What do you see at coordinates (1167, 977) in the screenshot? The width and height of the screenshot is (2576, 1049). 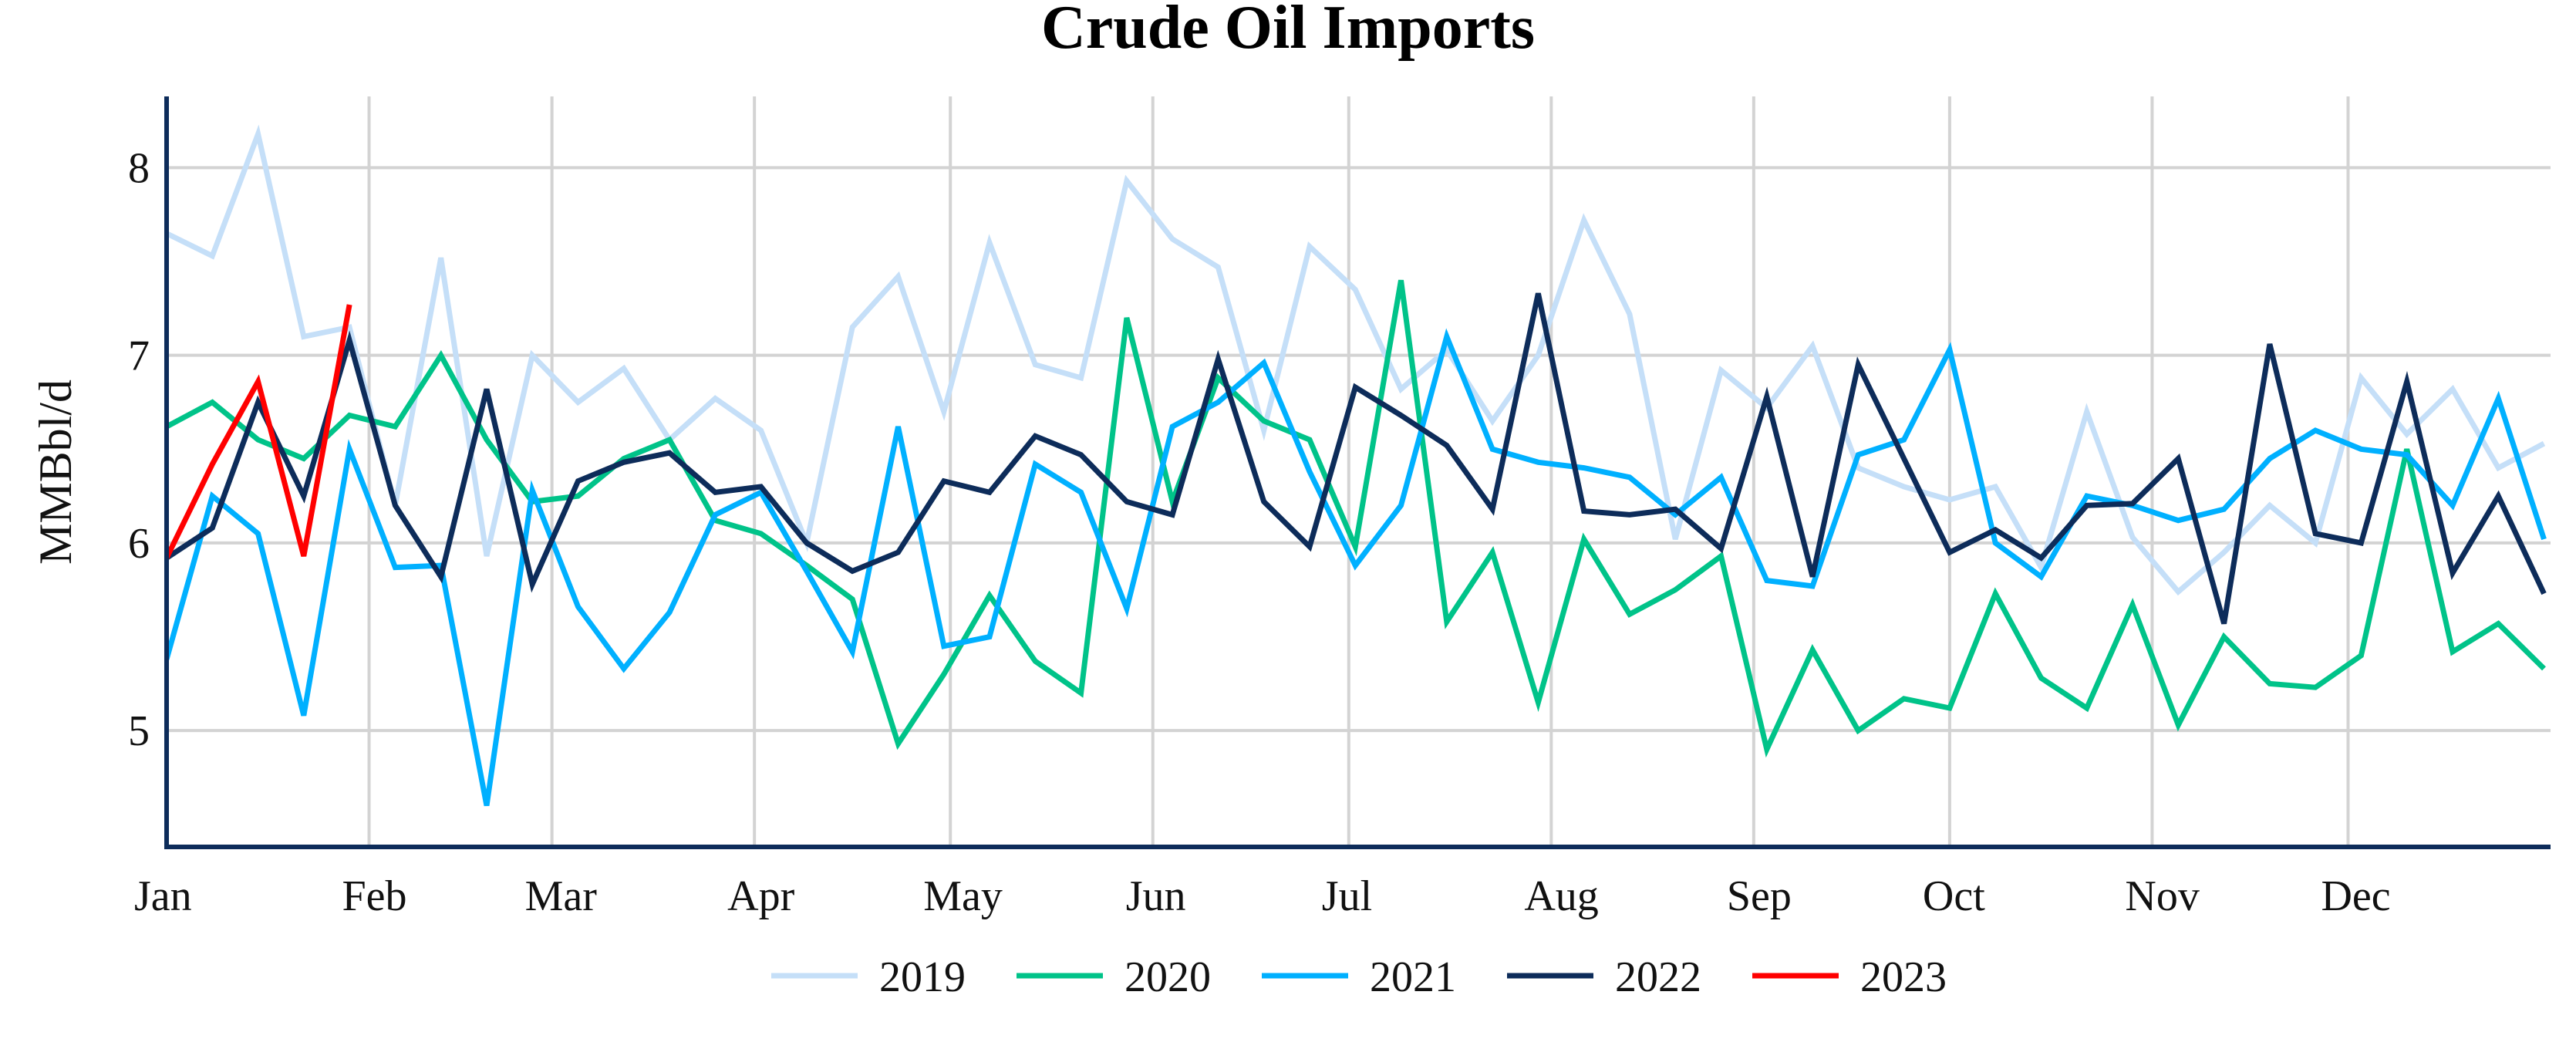 I see `legend-label: 2020` at bounding box center [1167, 977].